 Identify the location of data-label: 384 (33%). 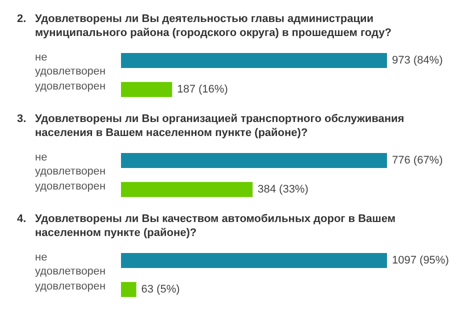
(283, 190).